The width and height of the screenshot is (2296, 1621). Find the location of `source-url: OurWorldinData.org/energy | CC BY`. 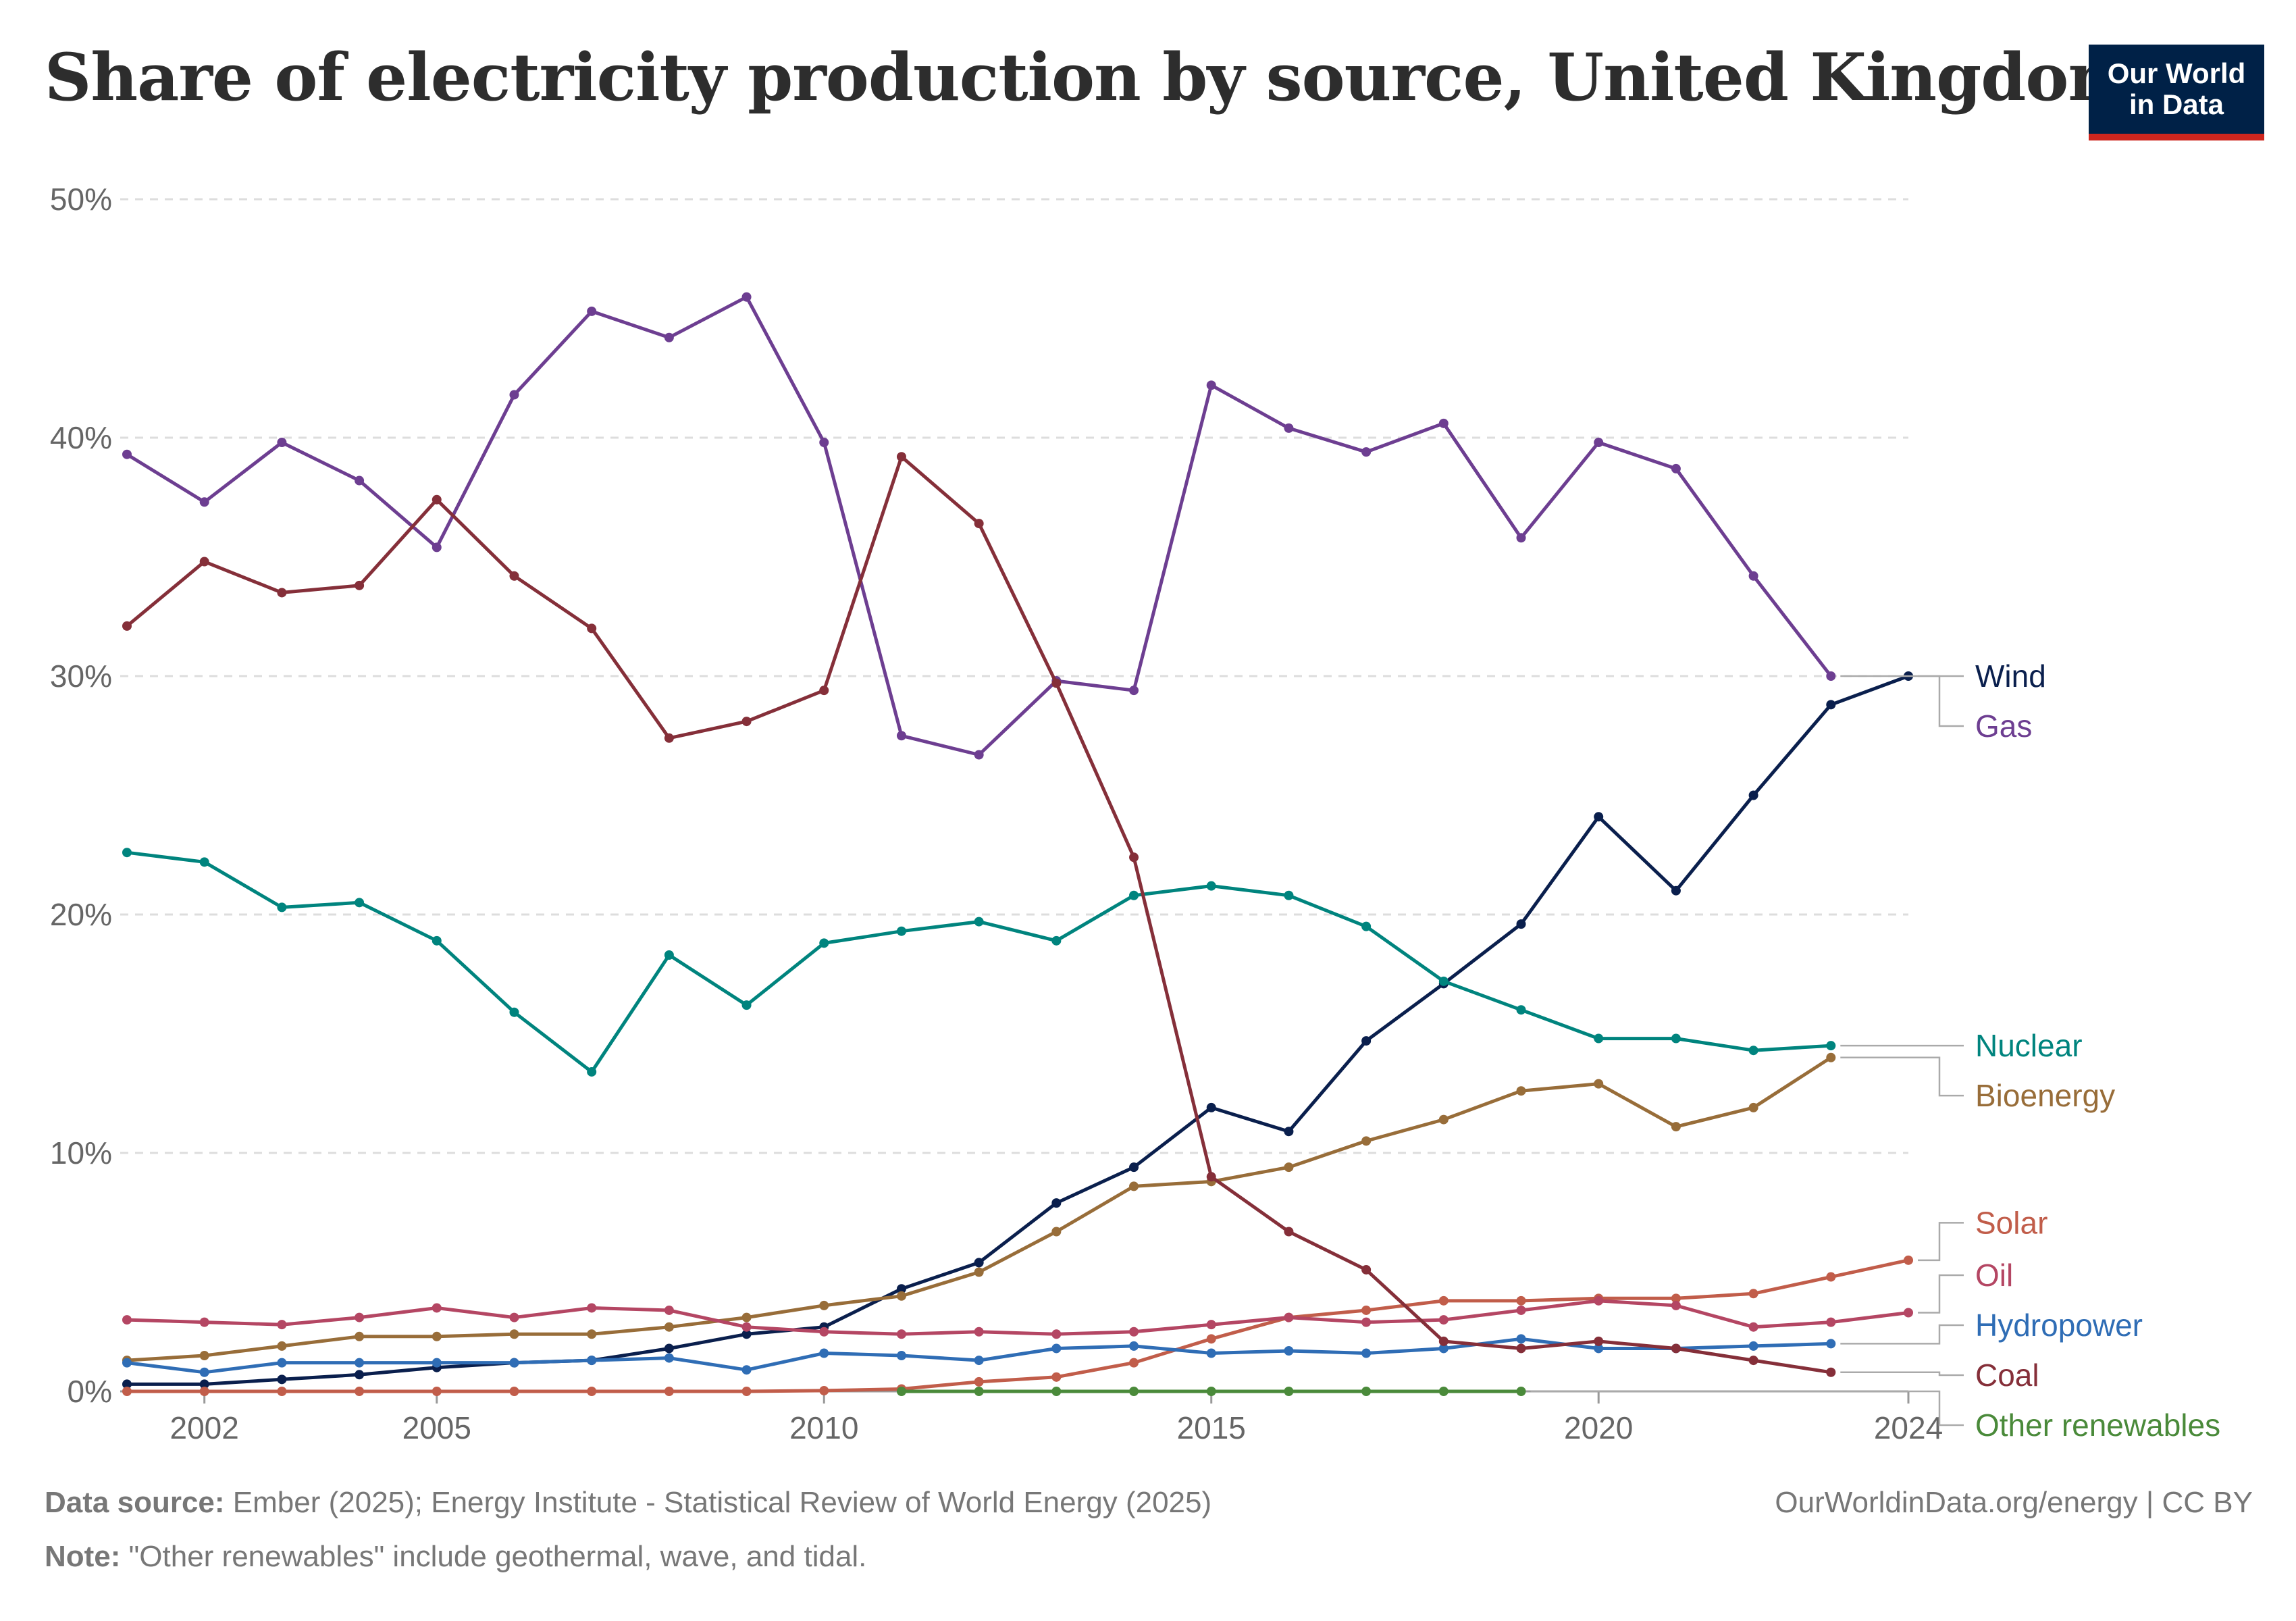

source-url: OurWorldinData.org/energy | CC BY is located at coordinates (2014, 1502).